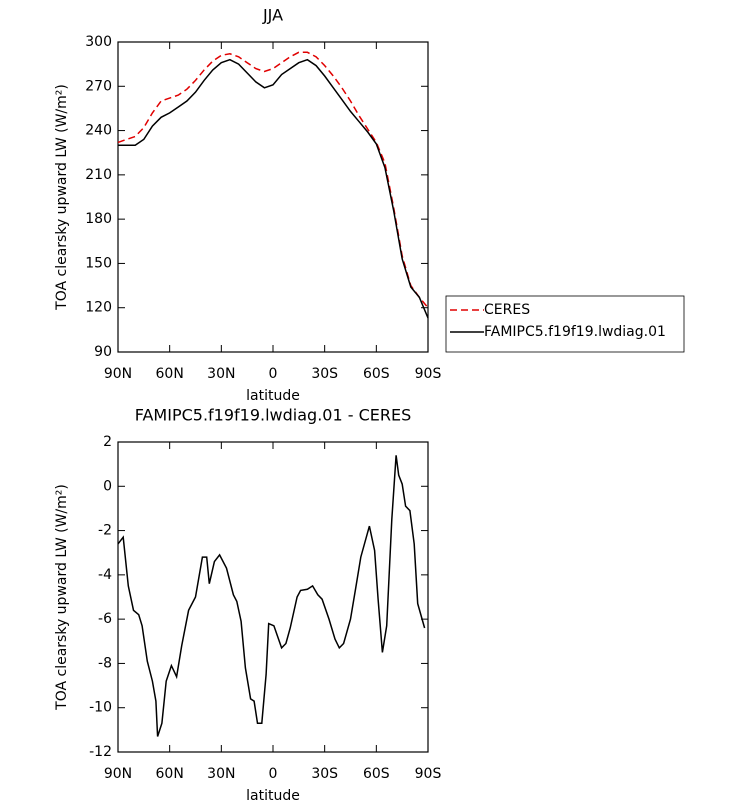 The width and height of the screenshot is (733, 810). Describe the element at coordinates (105, 531) in the screenshot. I see `y-tick-label: -2` at that location.